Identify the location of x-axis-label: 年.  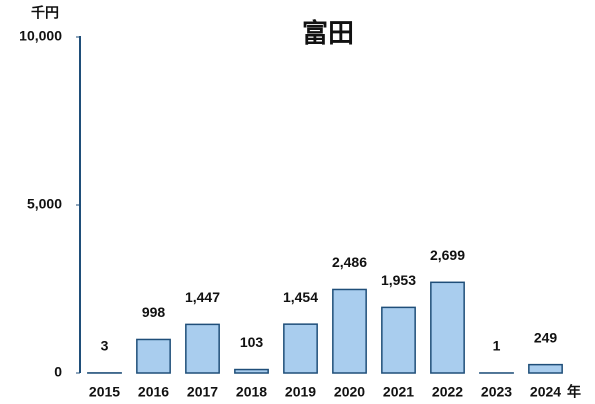
(574, 392).